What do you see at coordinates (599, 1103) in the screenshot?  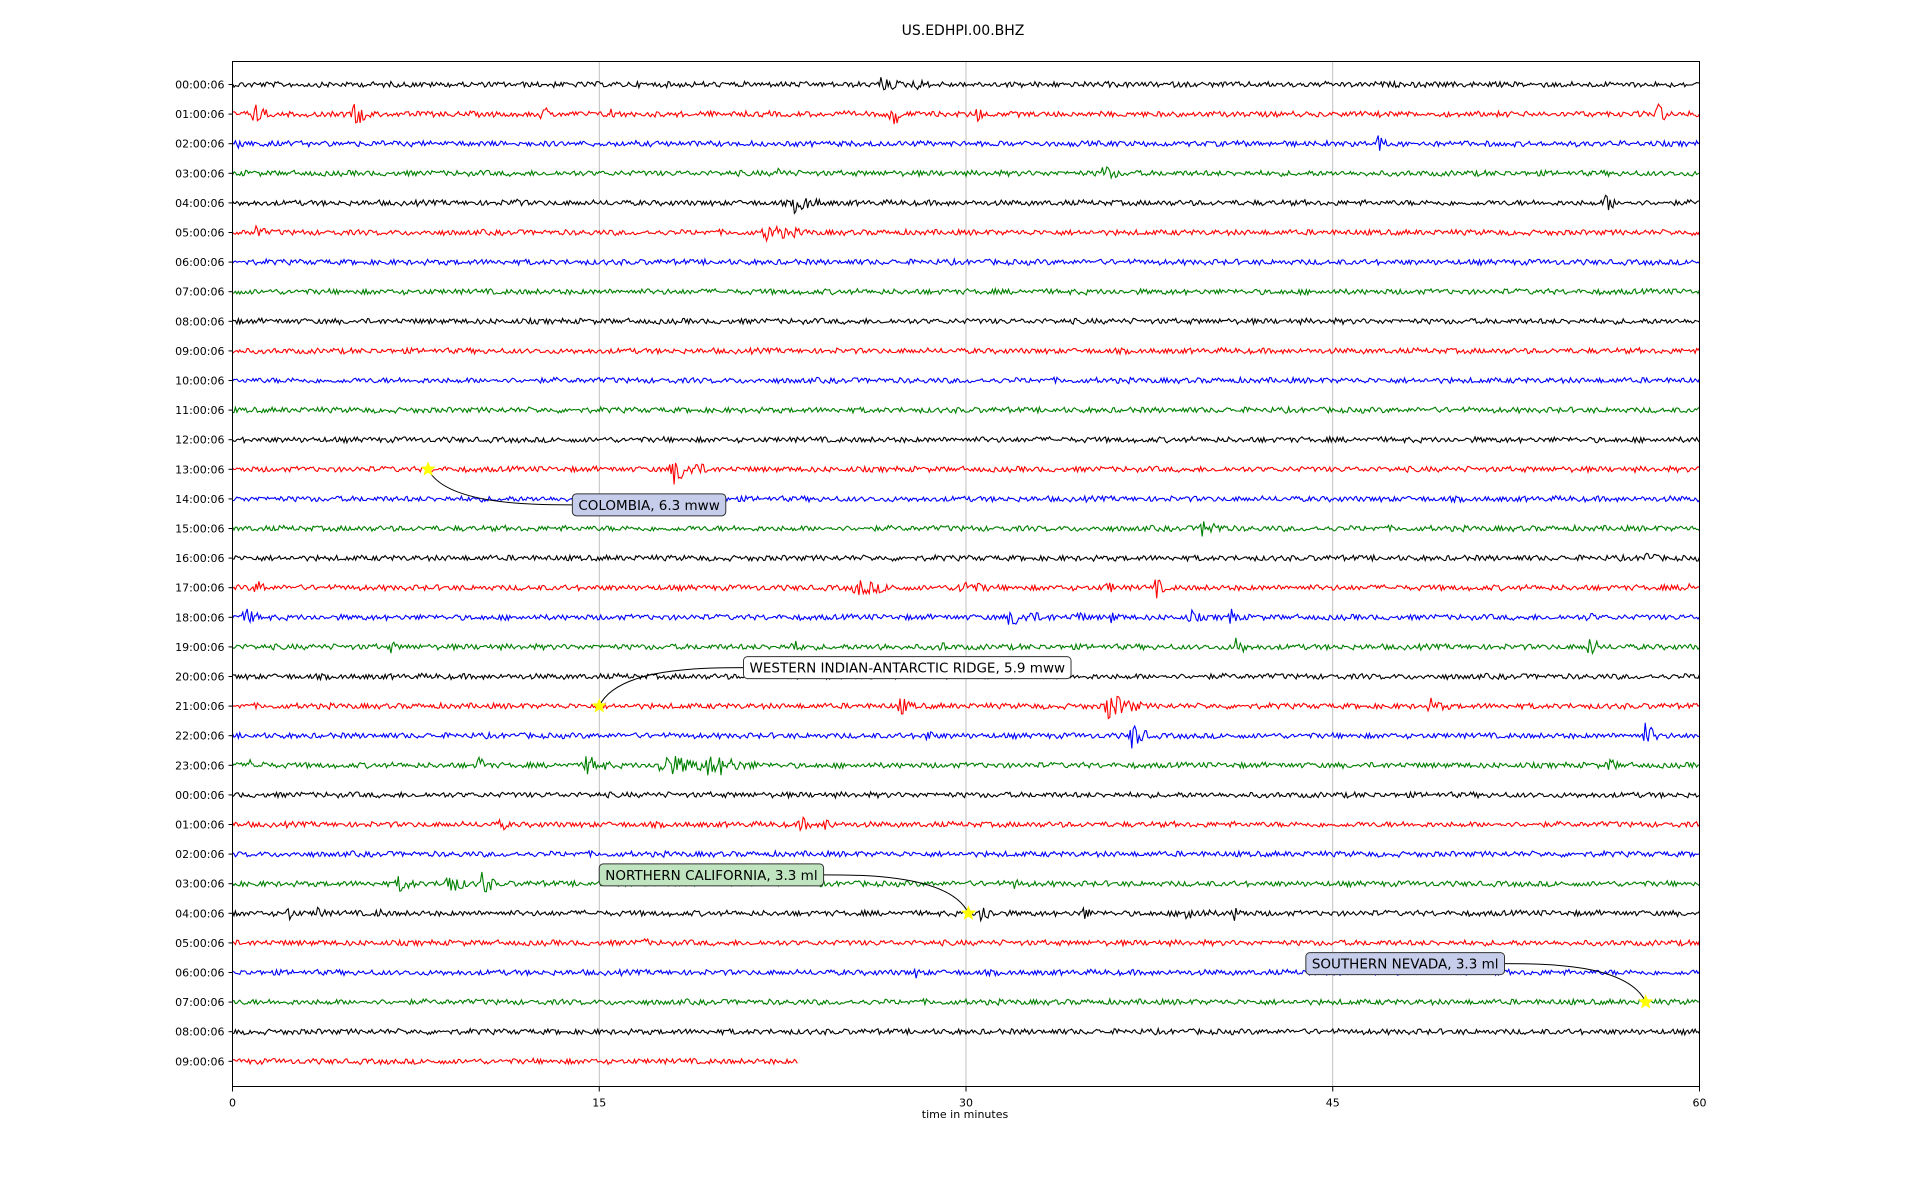 I see `x-tick-label: 15` at bounding box center [599, 1103].